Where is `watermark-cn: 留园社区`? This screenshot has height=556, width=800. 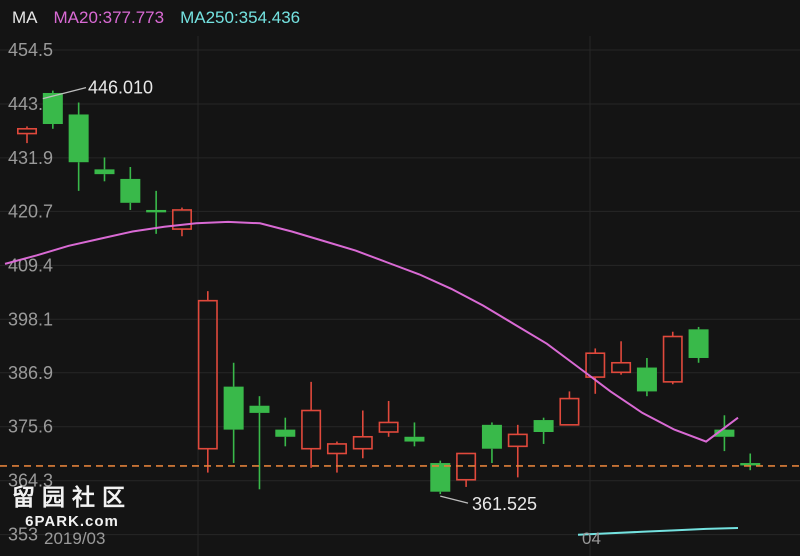
watermark-cn: 留园社区 is located at coordinates (72, 497).